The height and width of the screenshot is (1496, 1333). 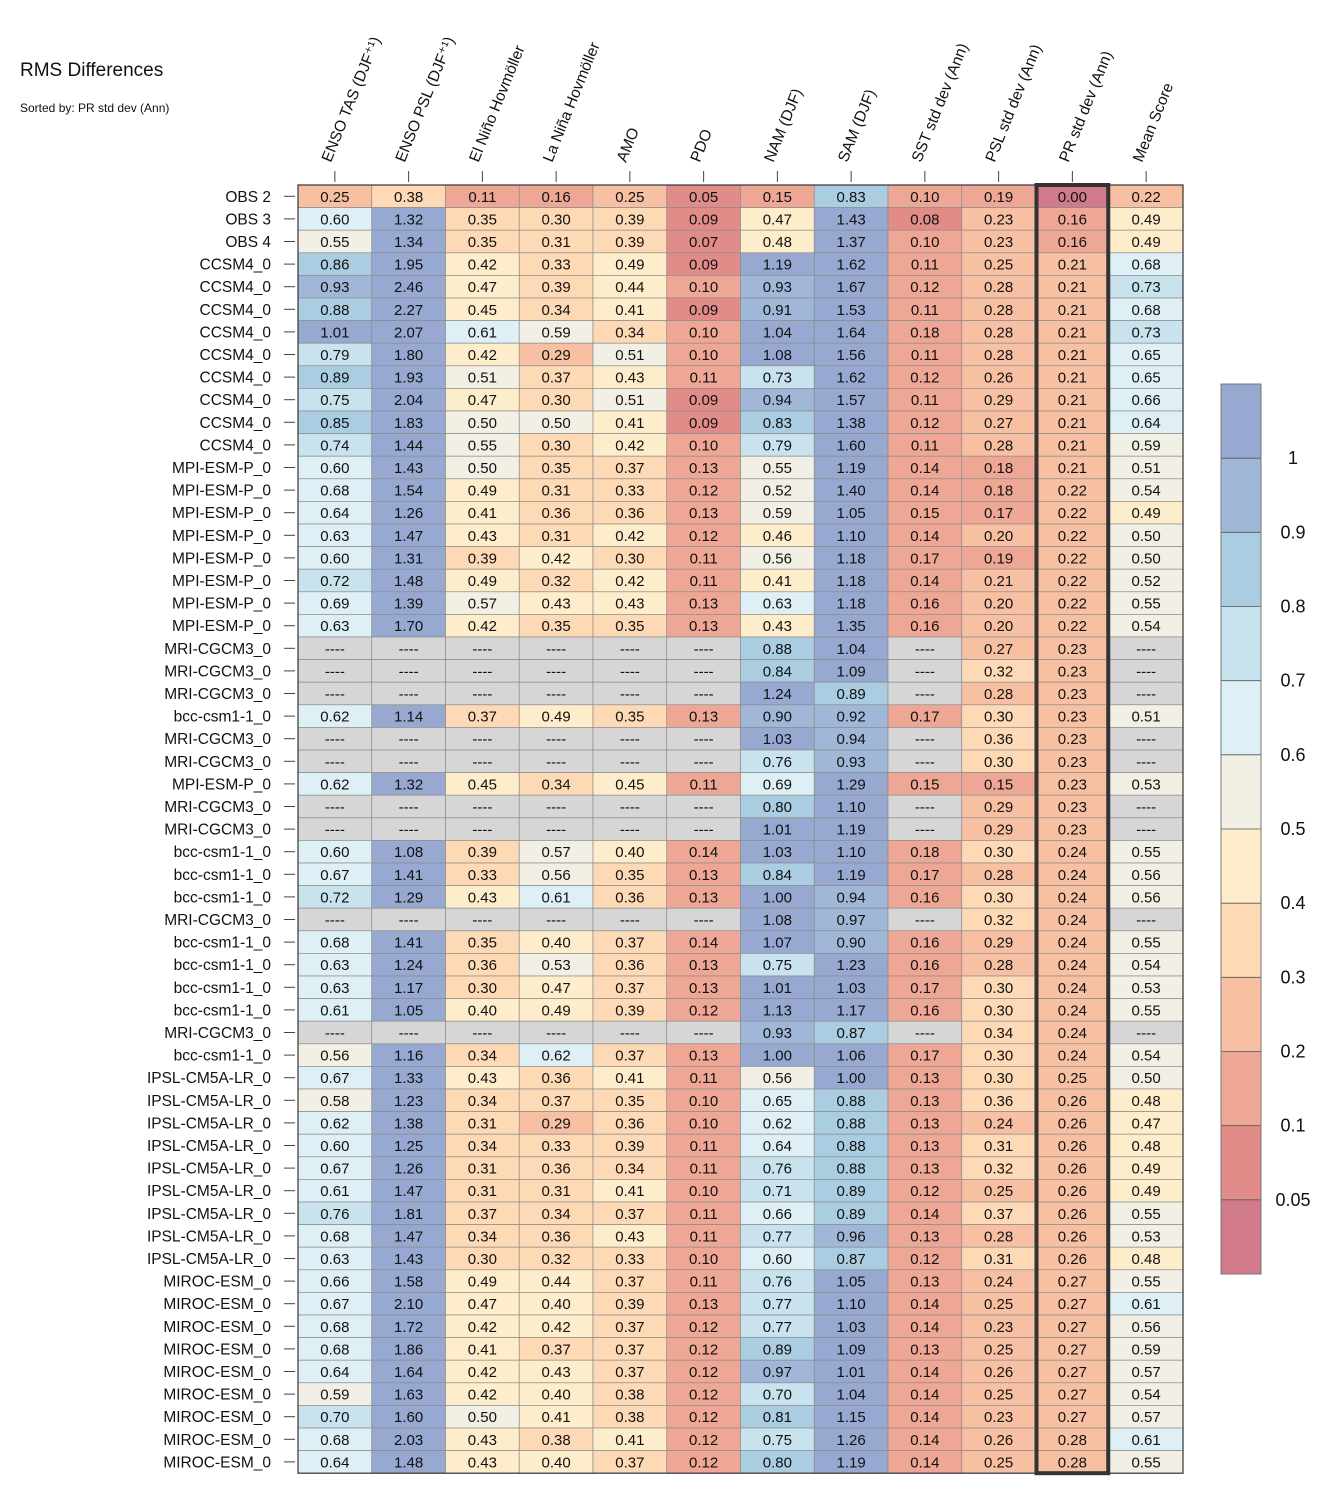 What do you see at coordinates (1241, 1236) in the screenshot?
I see `colorbar-segment` at bounding box center [1241, 1236].